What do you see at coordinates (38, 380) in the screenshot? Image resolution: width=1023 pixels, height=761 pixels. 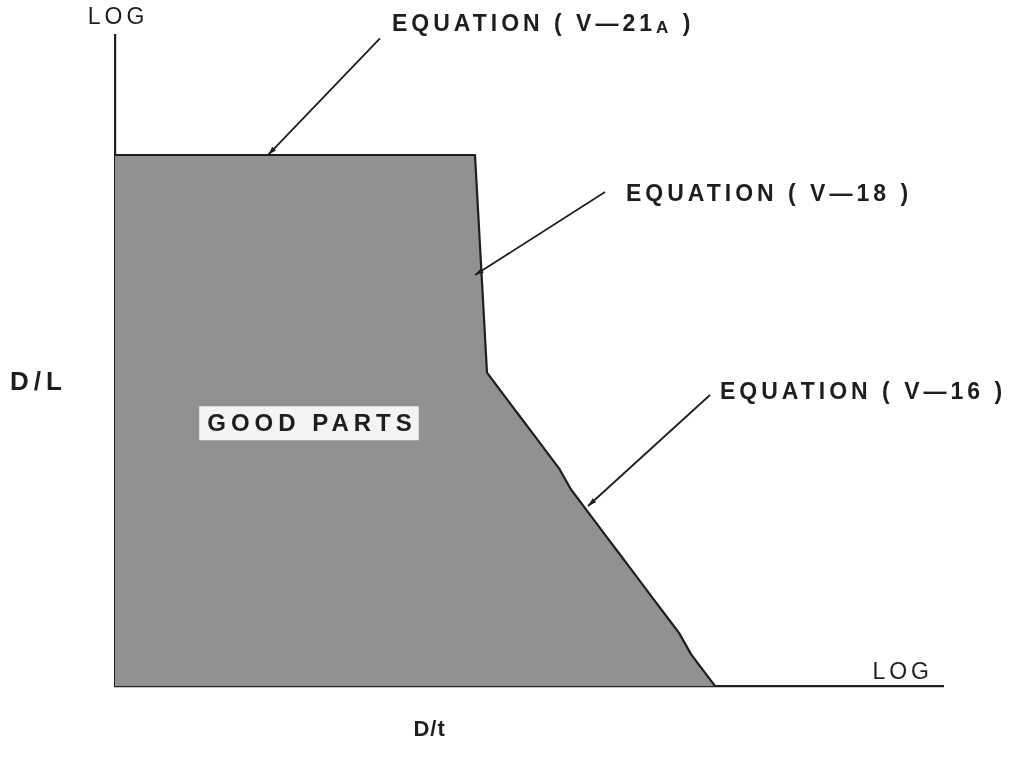 I see `y-axis-title: D/L` at bounding box center [38, 380].